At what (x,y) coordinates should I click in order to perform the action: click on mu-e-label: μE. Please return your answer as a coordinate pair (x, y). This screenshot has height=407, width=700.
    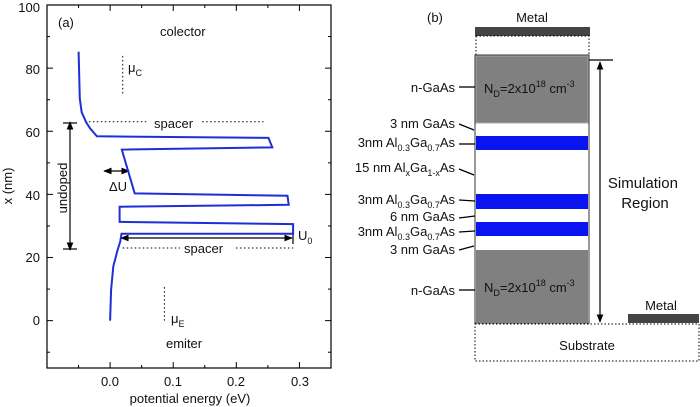
    Looking at the image, I should click on (178, 320).